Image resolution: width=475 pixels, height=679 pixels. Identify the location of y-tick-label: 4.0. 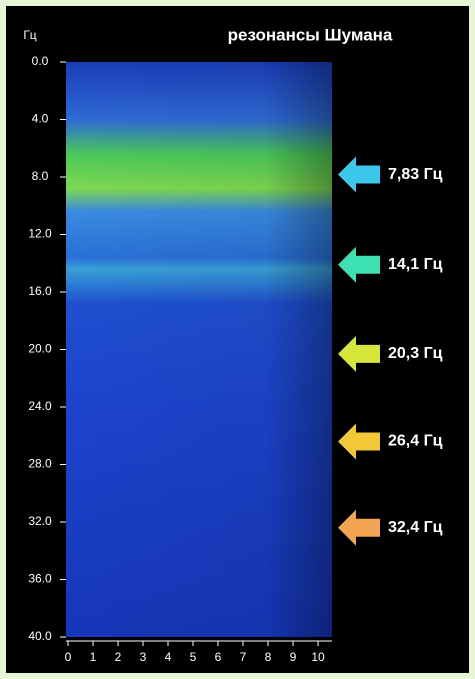
(40, 119).